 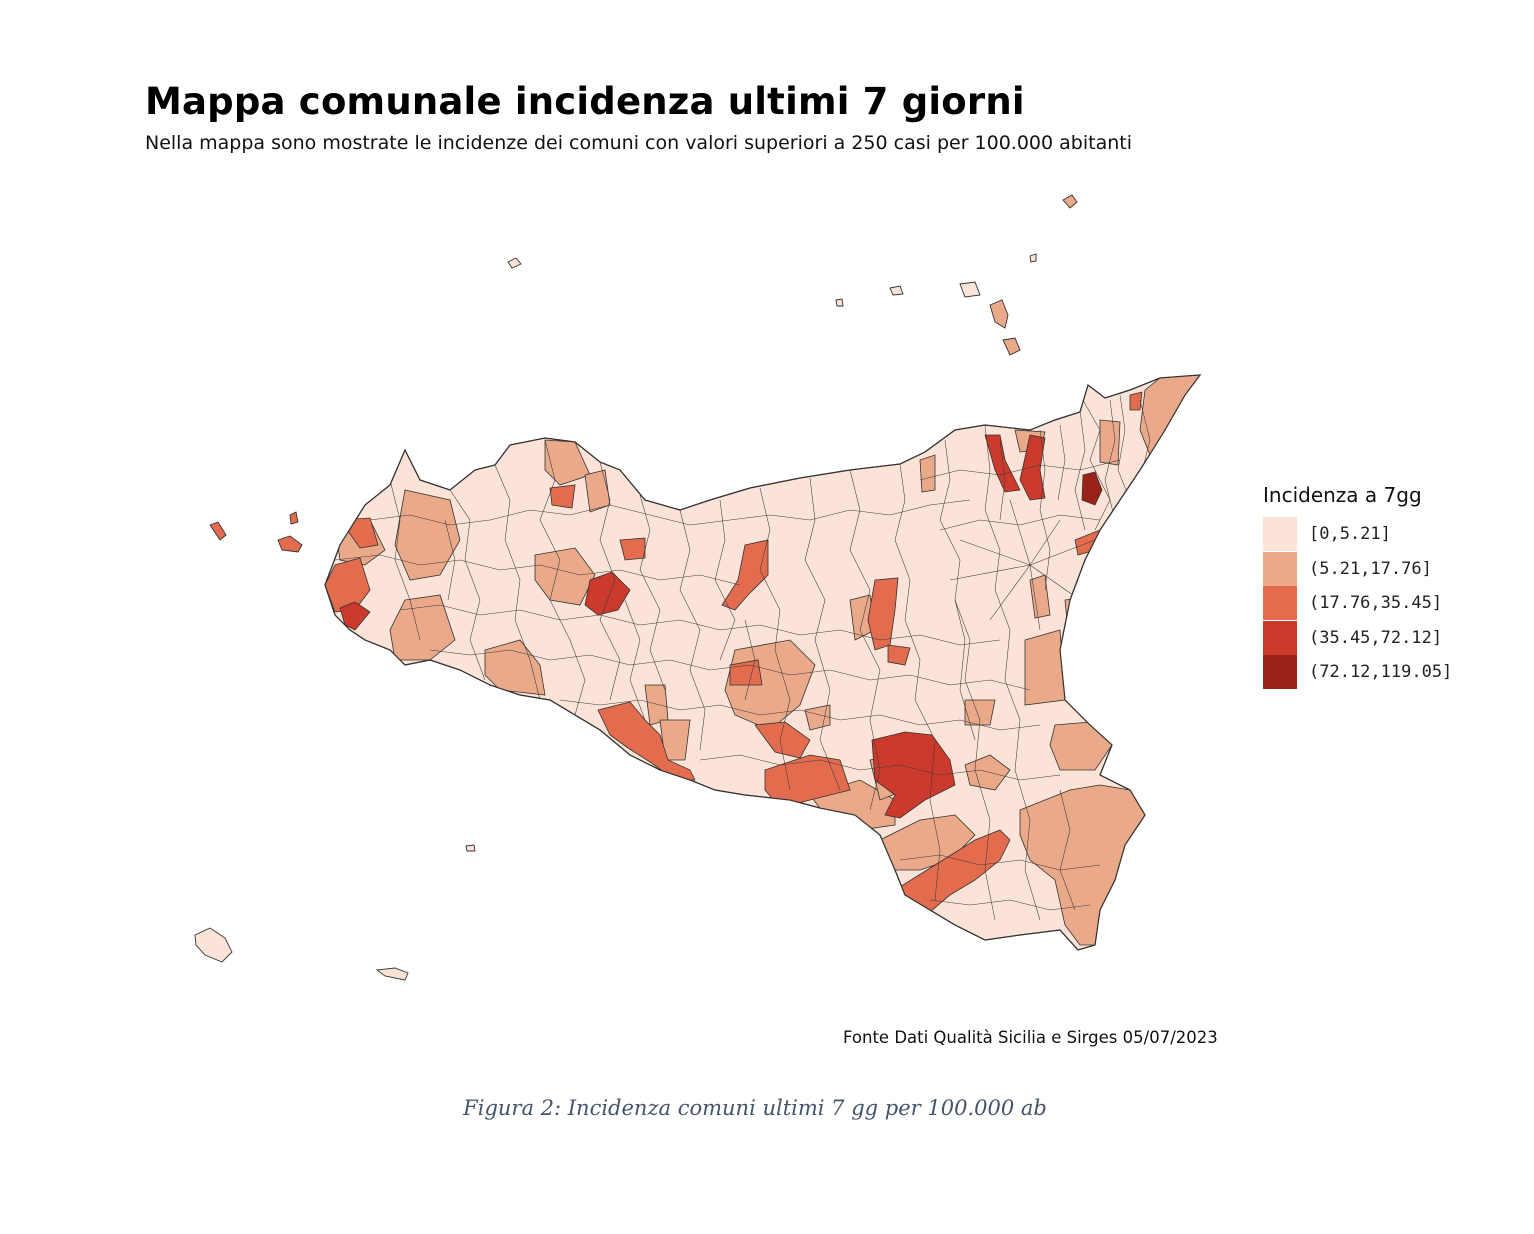 I want to click on legend-label: [0,5.21], so click(x=1350, y=534).